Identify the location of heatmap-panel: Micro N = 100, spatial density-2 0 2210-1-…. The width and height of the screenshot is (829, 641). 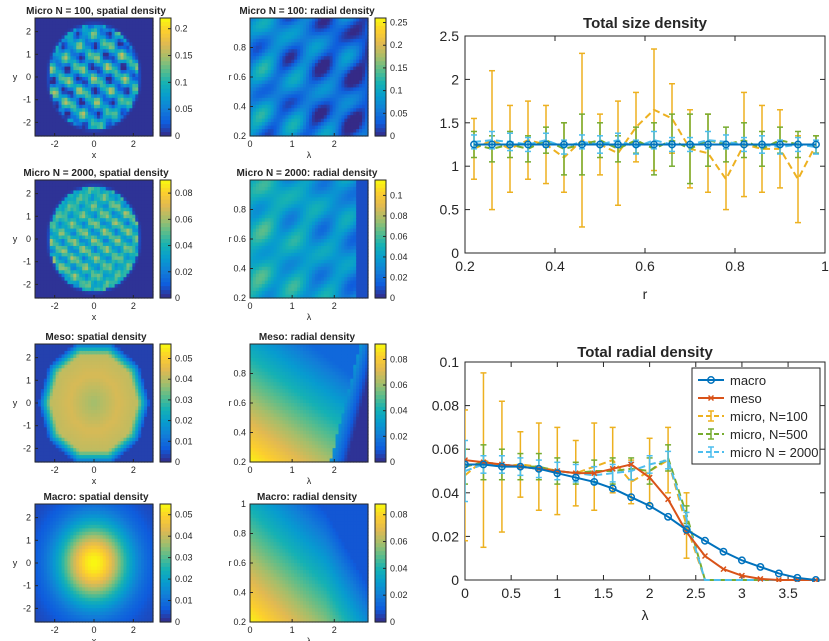
(103, 83).